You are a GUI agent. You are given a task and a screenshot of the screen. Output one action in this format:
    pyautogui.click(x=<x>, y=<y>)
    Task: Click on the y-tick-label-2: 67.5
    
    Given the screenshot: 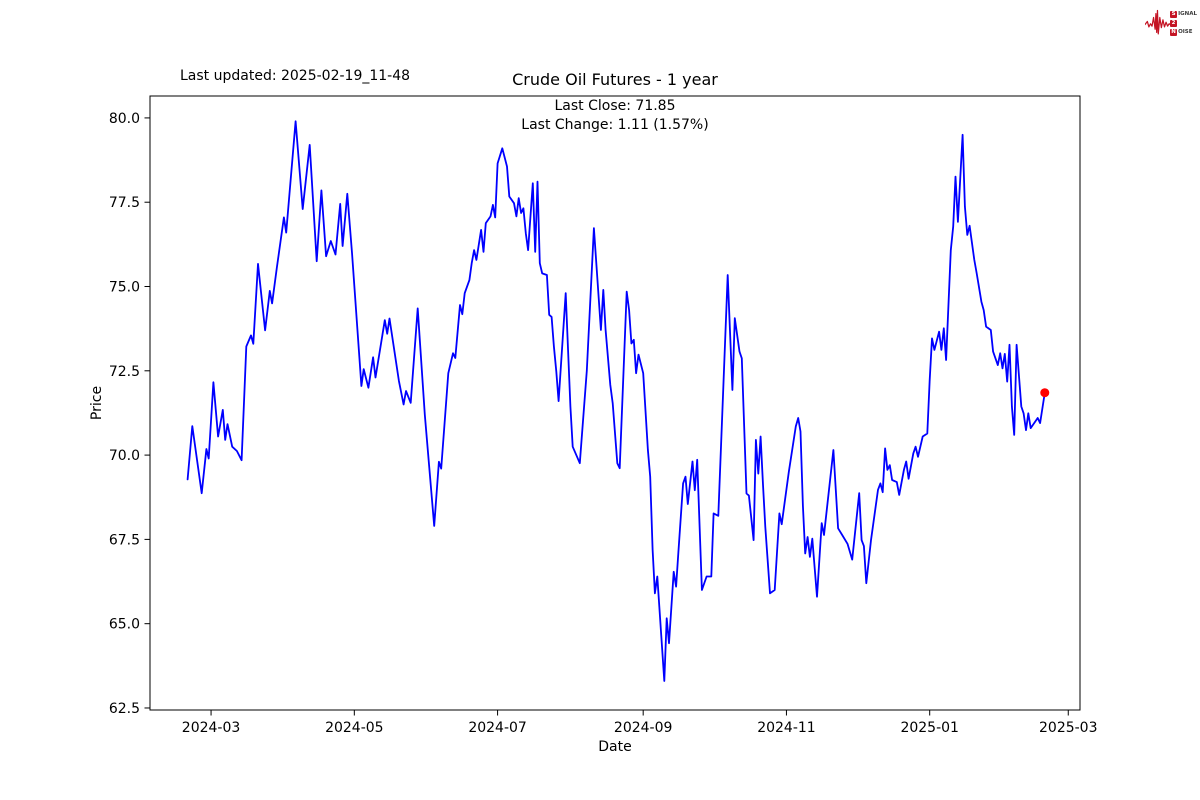 What is the action you would take?
    pyautogui.click(x=124, y=540)
    